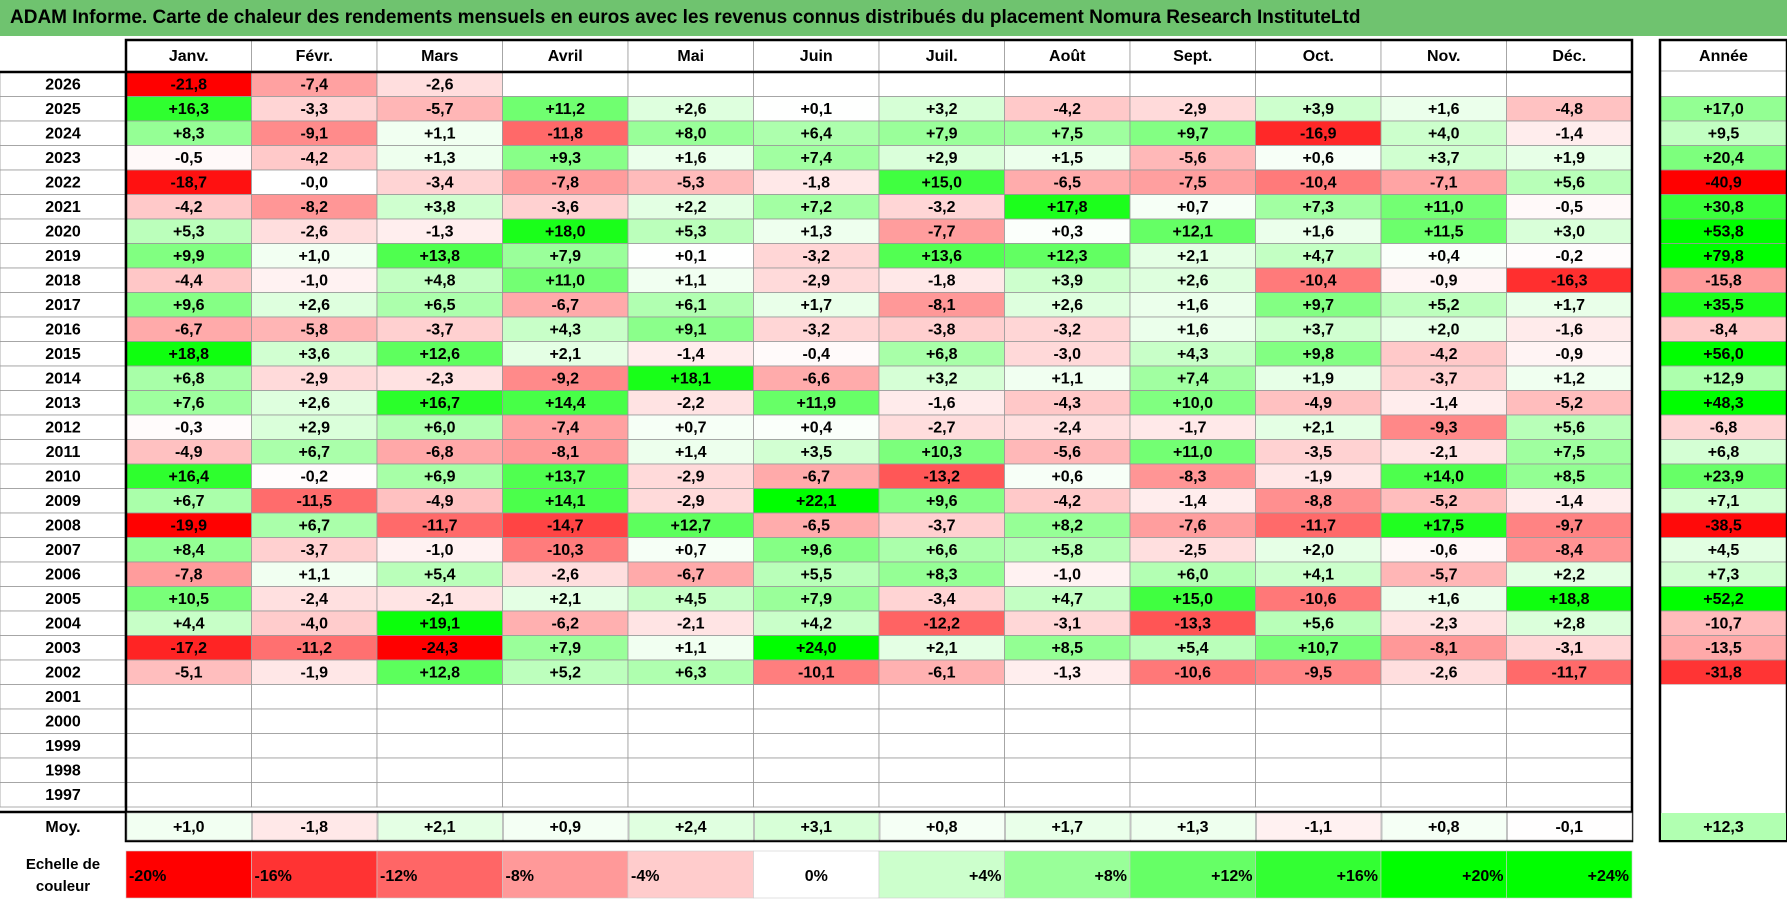 Image resolution: width=1787 pixels, height=912 pixels. Describe the element at coordinates (1193, 826) in the screenshot. I see `average-cell` at that location.